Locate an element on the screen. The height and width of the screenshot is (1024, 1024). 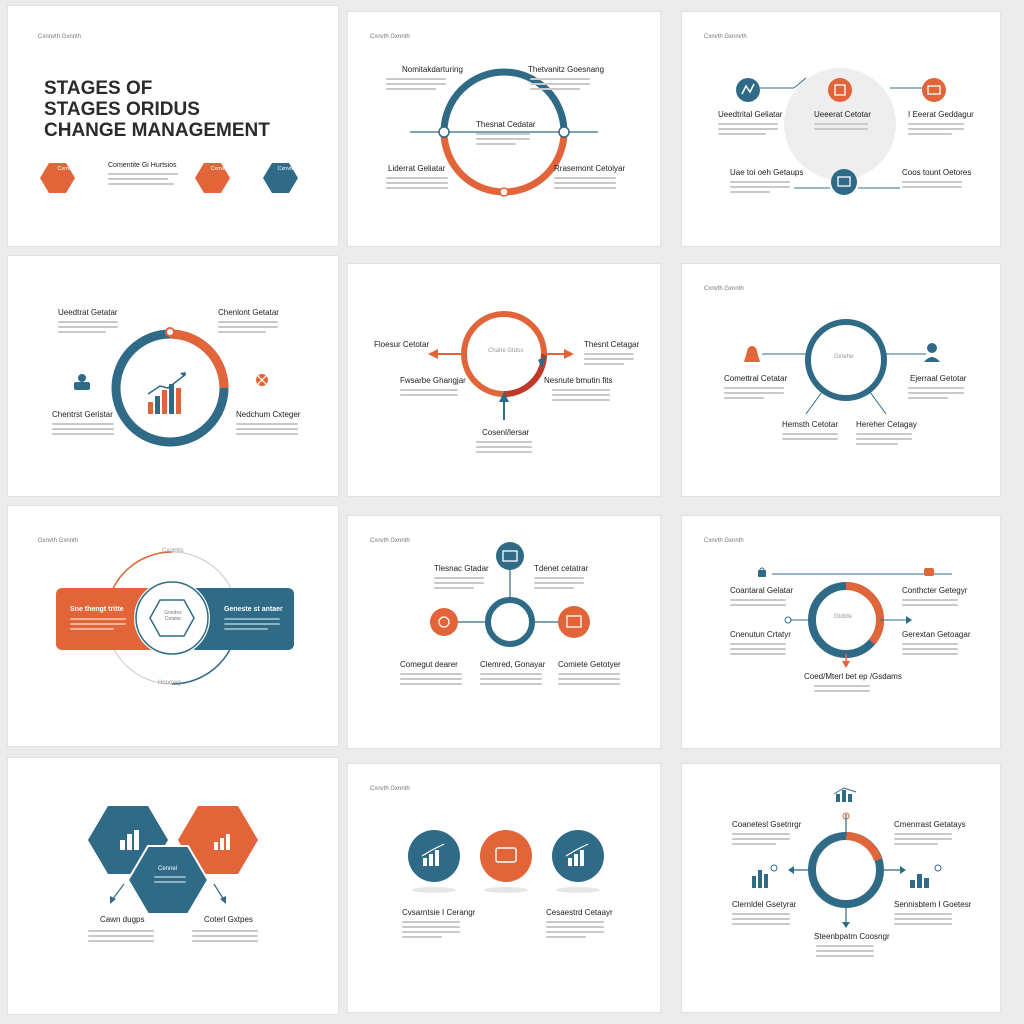
panel-label: Geneste st antaer is located at coordinates (253, 609).